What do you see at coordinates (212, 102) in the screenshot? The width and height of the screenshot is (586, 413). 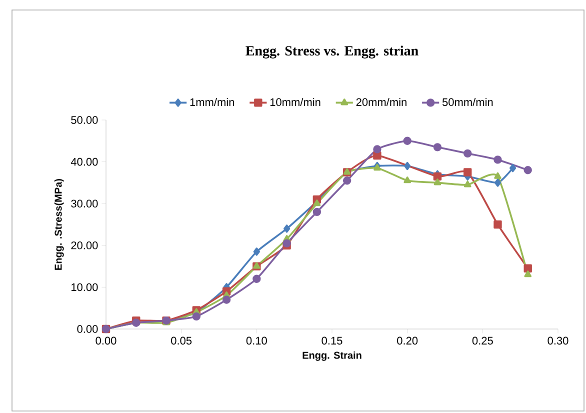 I see `legend-label: 1mm/min` at bounding box center [212, 102].